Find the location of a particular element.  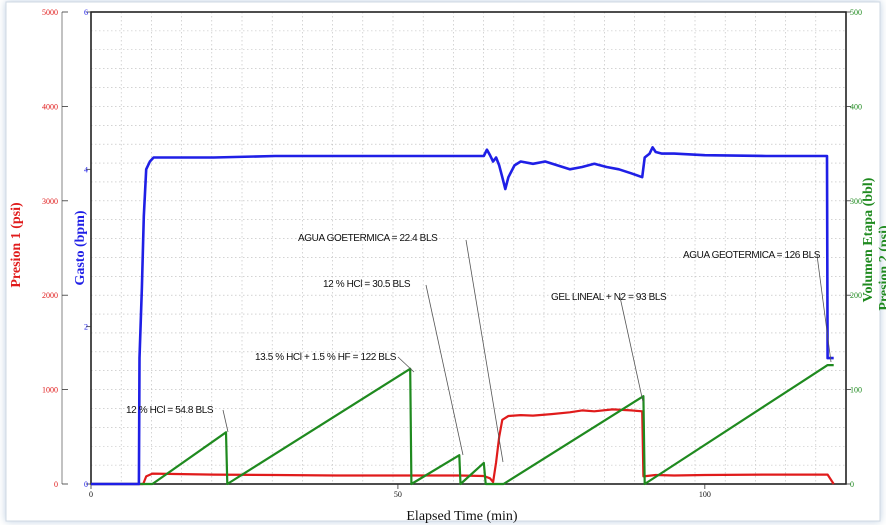

presion1-series-line is located at coordinates (463, 447).